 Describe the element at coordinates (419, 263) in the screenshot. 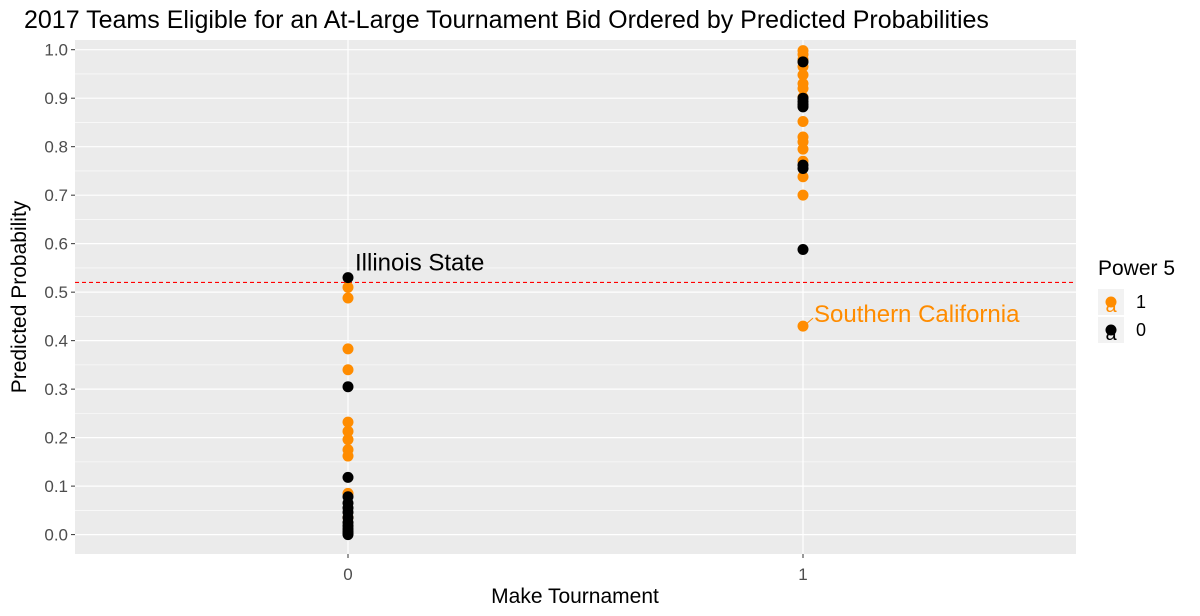

I see `point-annotation: Illinois State` at that location.